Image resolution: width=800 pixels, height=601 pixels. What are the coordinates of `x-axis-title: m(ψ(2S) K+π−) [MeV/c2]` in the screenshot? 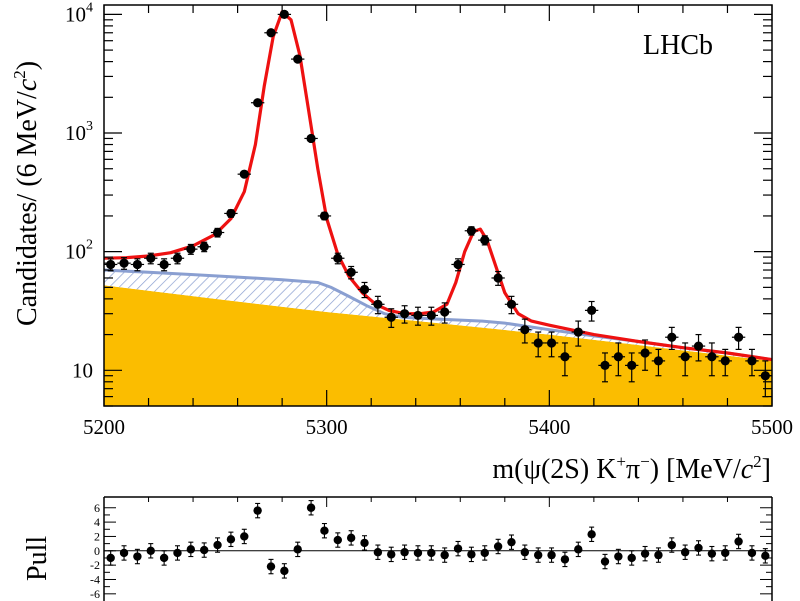 It's located at (631, 468).